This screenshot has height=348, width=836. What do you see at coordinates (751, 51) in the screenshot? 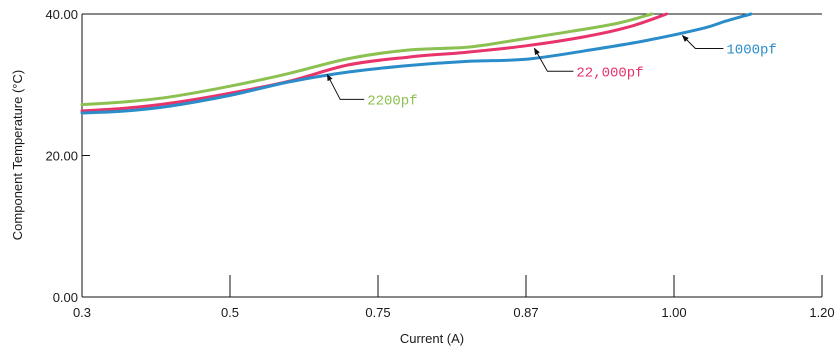
I see `annotation-label: 1000pf` at bounding box center [751, 51].